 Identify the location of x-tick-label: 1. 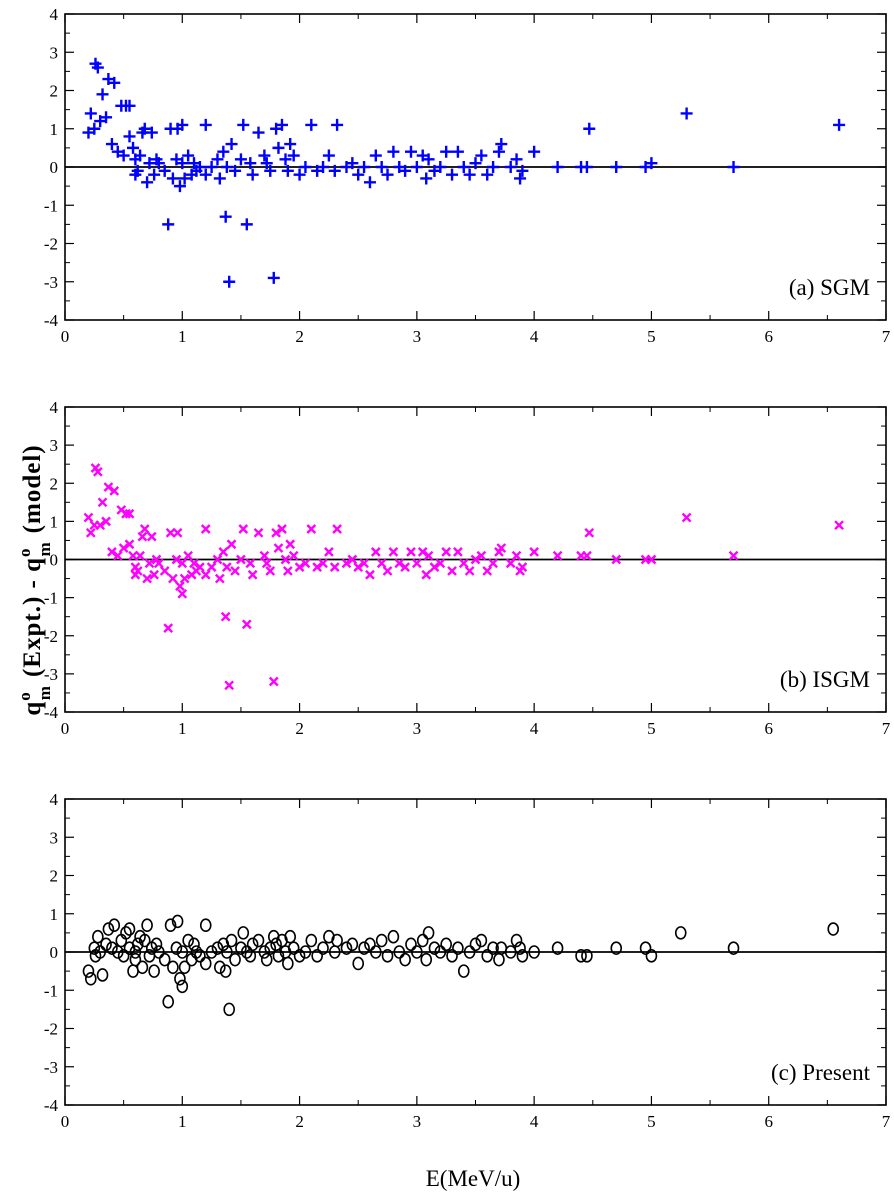
(182, 336).